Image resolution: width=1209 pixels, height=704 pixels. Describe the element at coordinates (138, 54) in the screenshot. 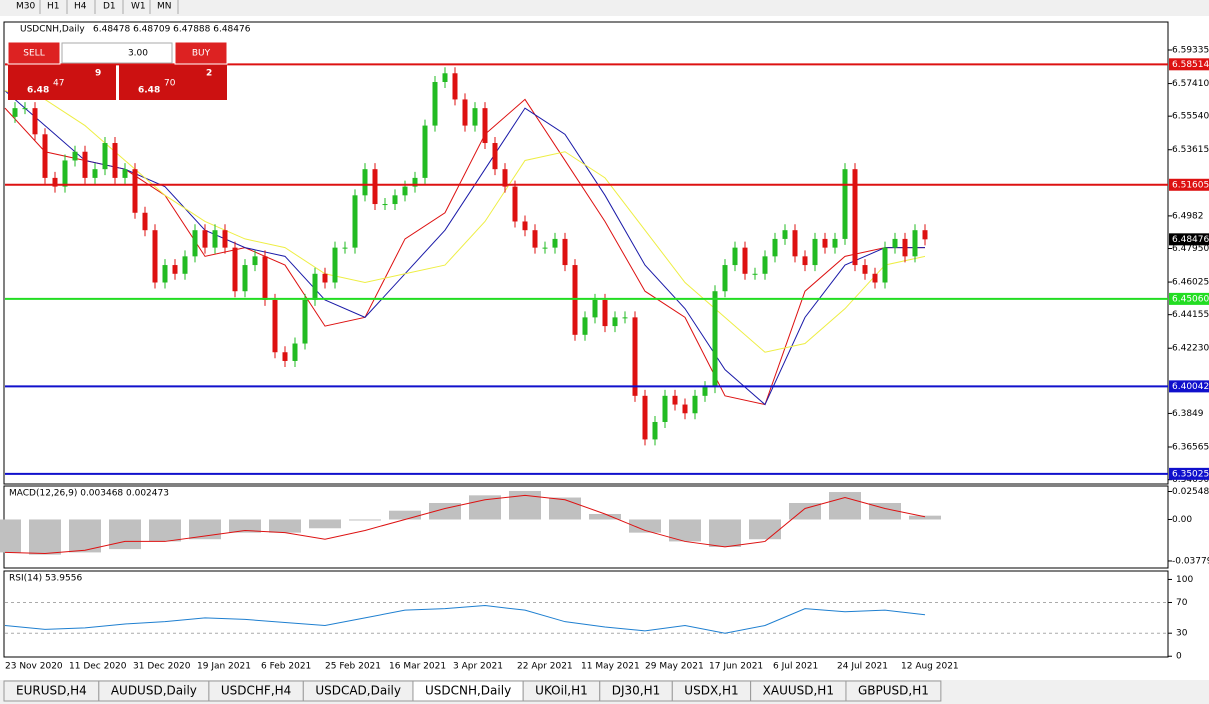

I see `lot-value: 3.00` at that location.